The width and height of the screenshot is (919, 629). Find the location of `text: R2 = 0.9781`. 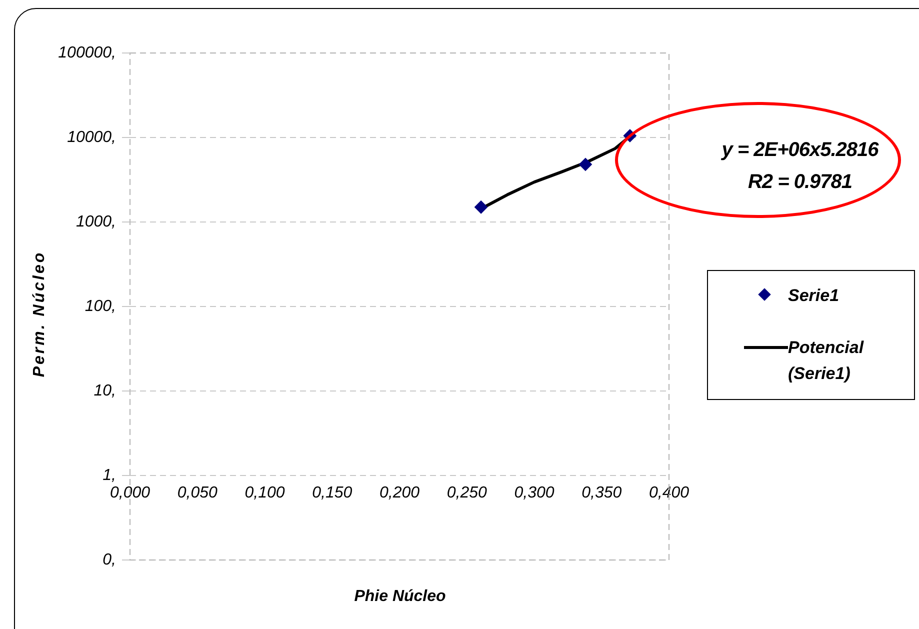

text: R2 = 0.9781 is located at coordinates (800, 182).